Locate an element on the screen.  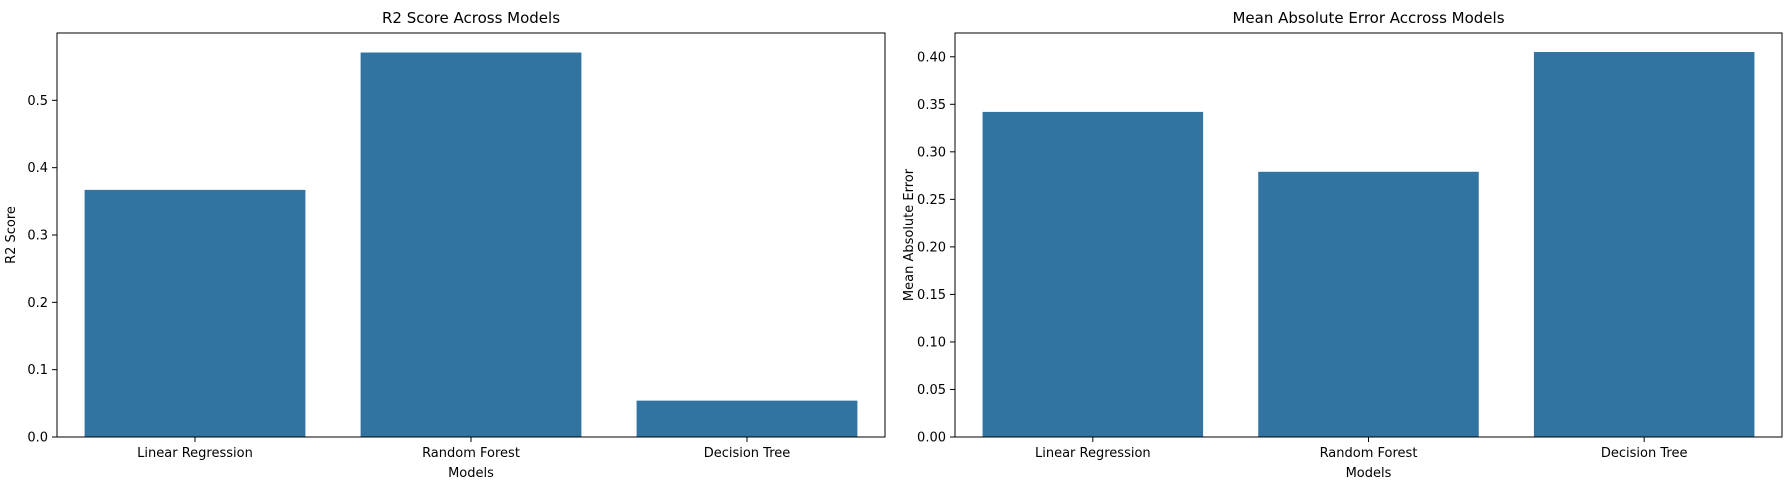
y-tick-label: 0.0 is located at coordinates (37, 438).